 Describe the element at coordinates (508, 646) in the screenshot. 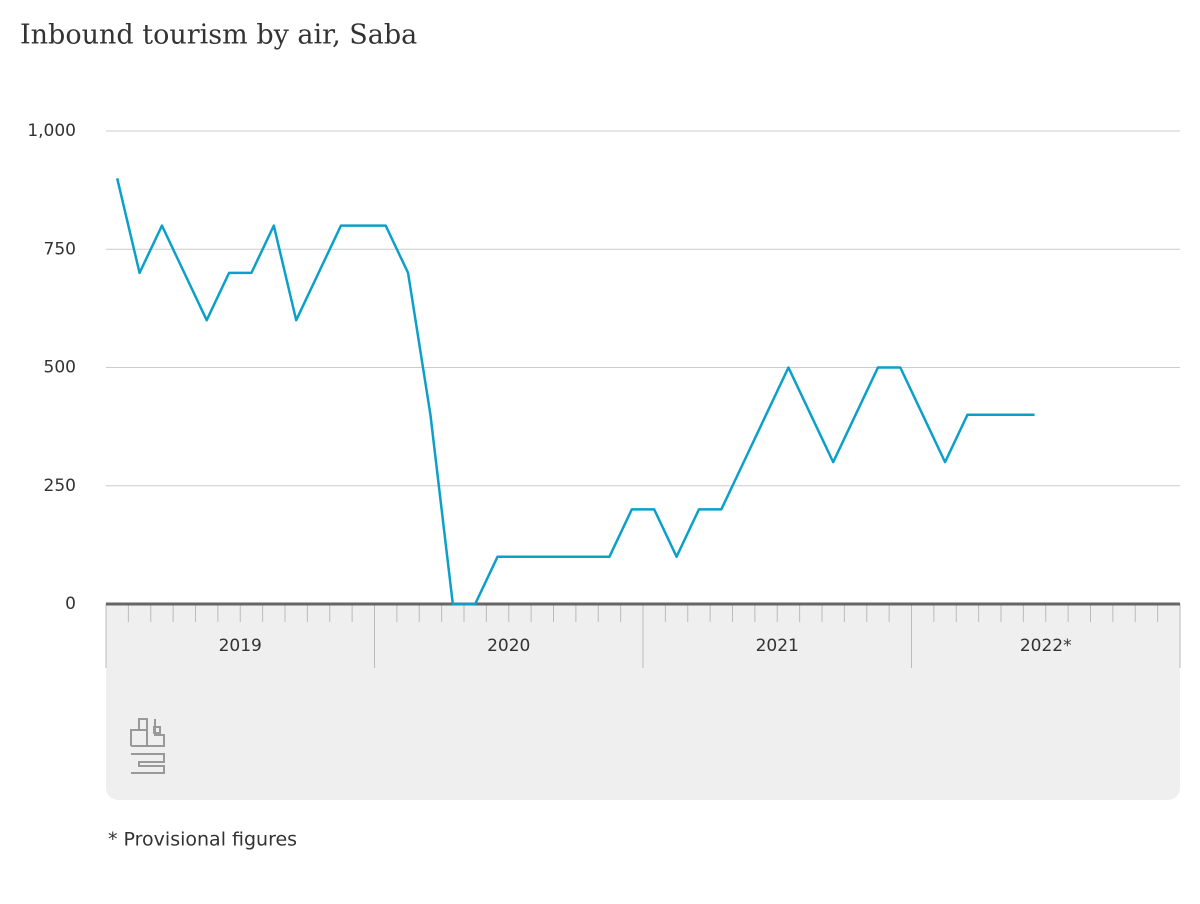

I see `x-tick-label: 2020` at that location.